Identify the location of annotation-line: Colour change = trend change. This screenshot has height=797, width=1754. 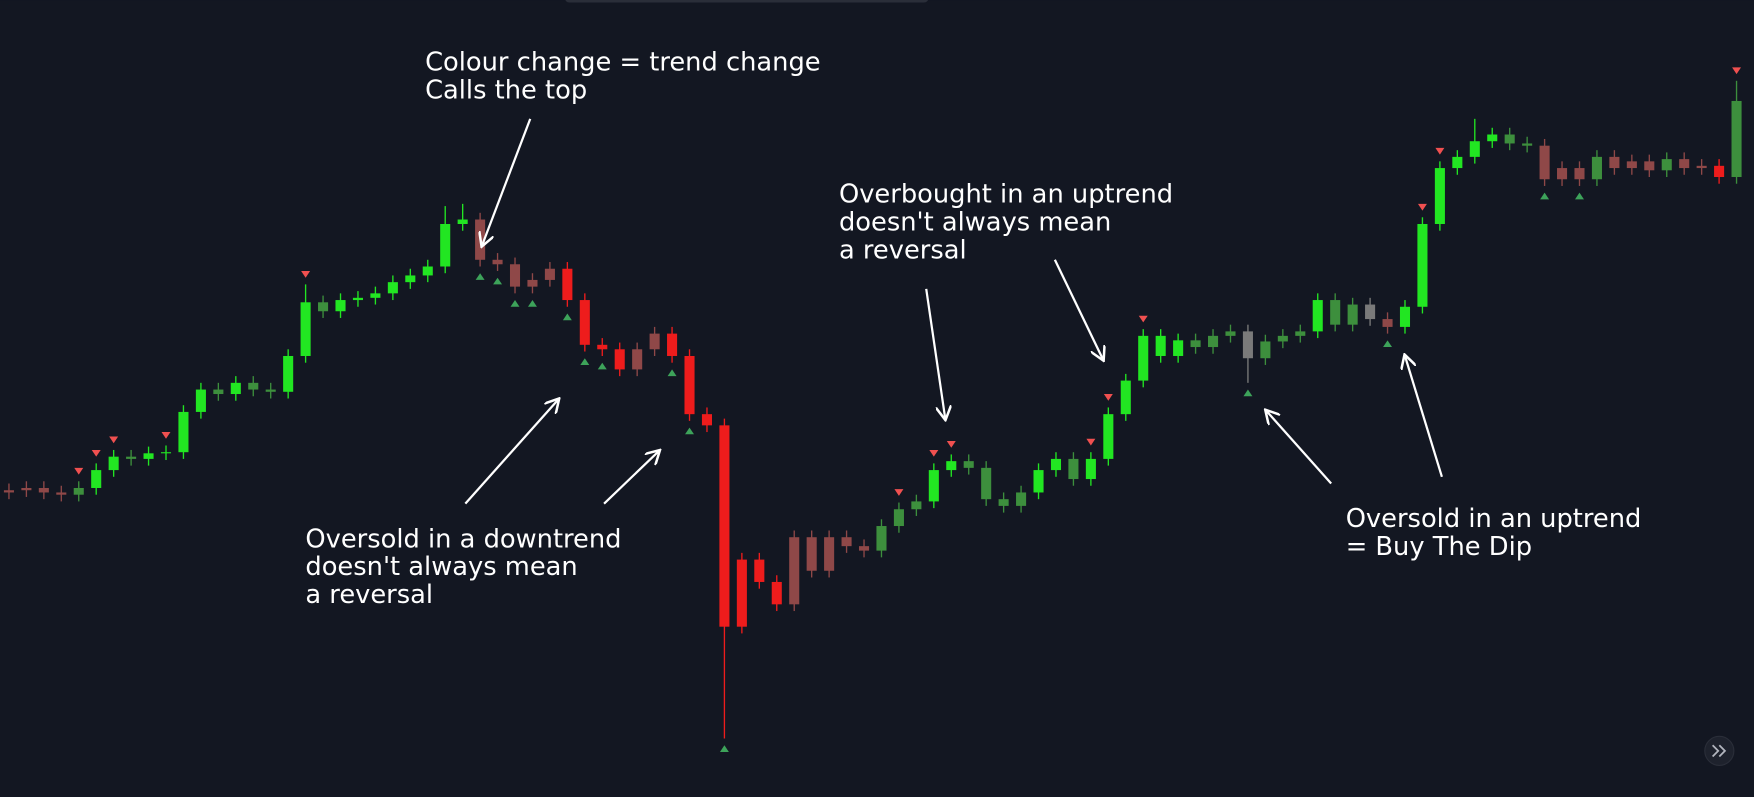
(623, 63).